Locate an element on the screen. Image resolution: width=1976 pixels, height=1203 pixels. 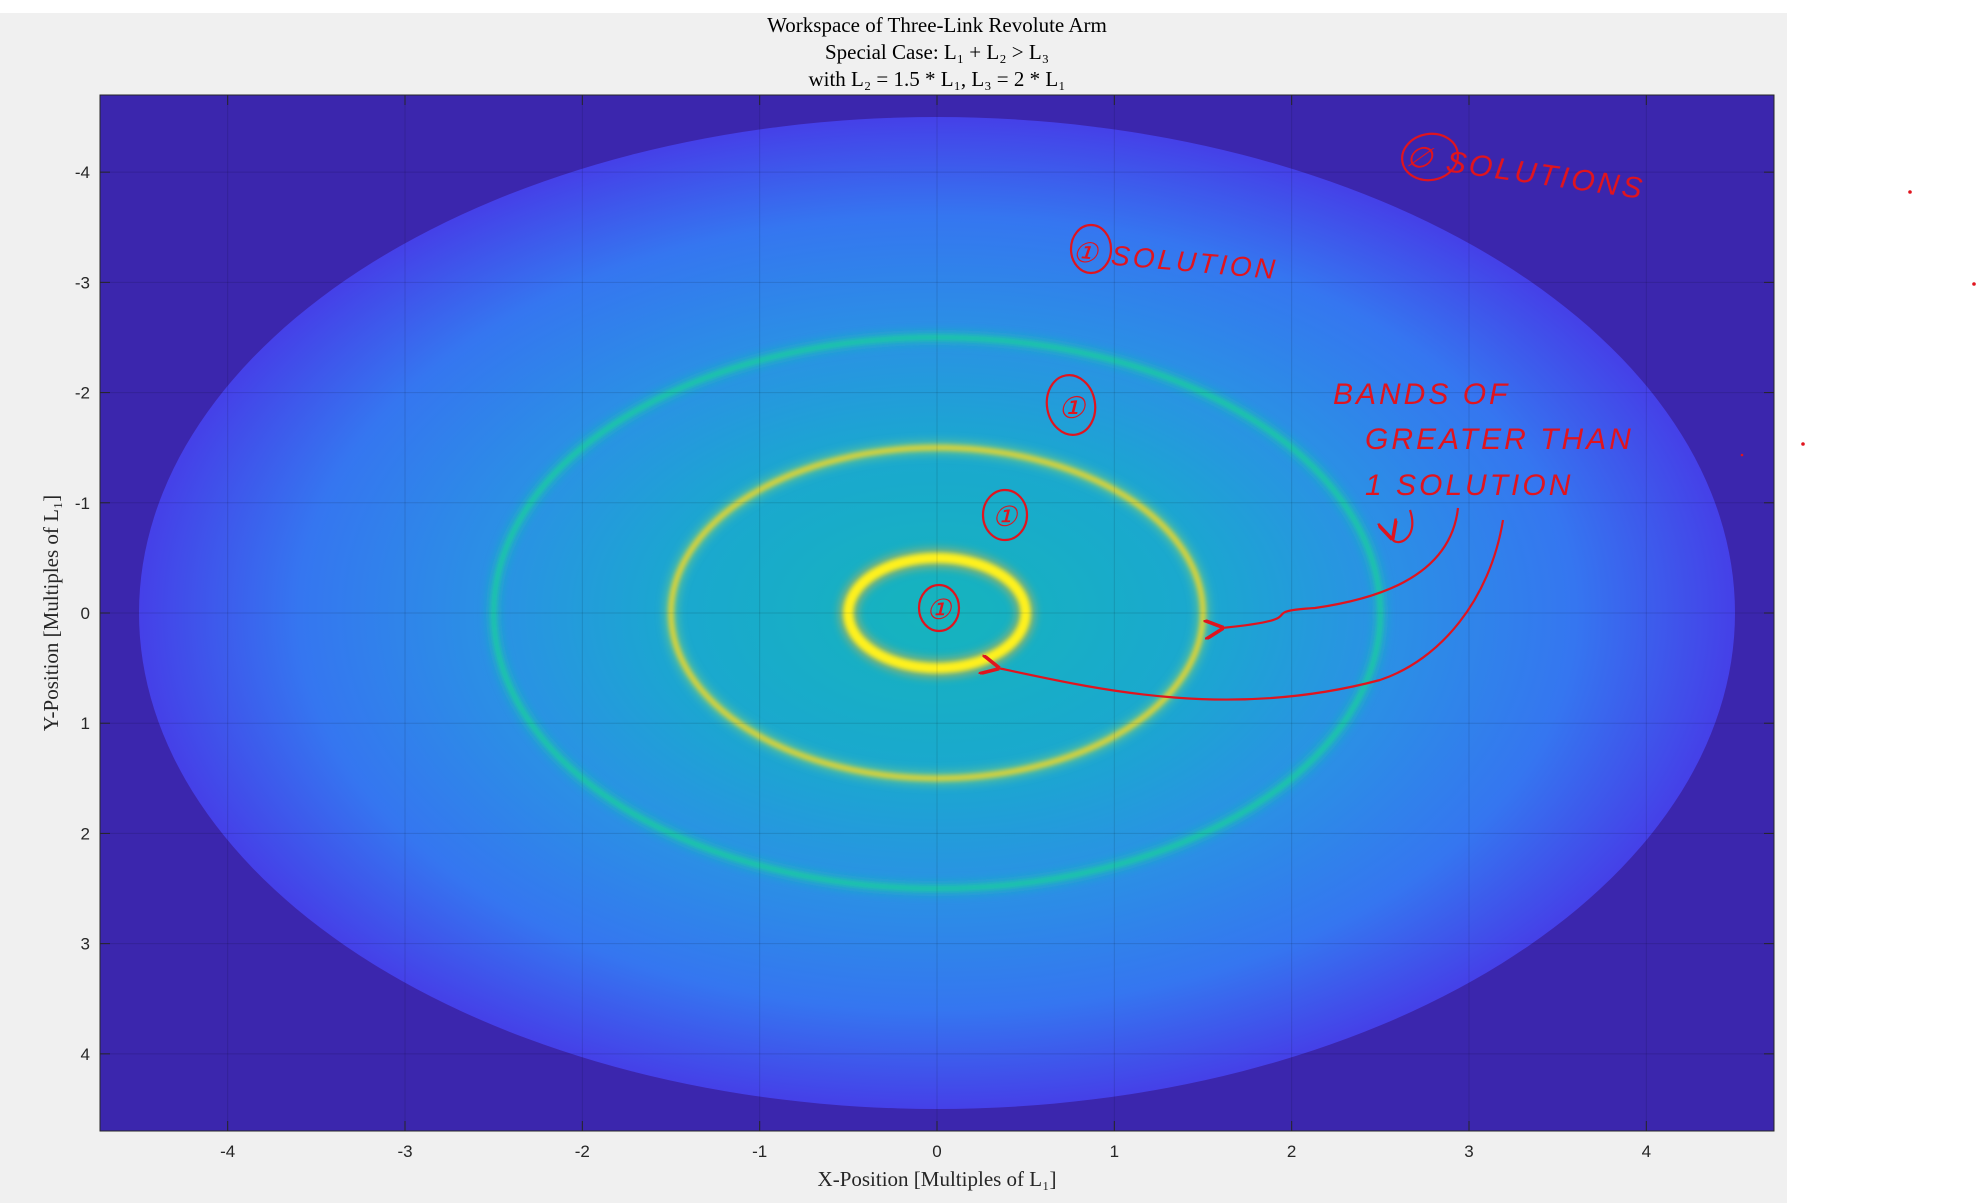
y-axis-label: Y-Position [Multiples of L₁] is located at coordinates (51, 613).